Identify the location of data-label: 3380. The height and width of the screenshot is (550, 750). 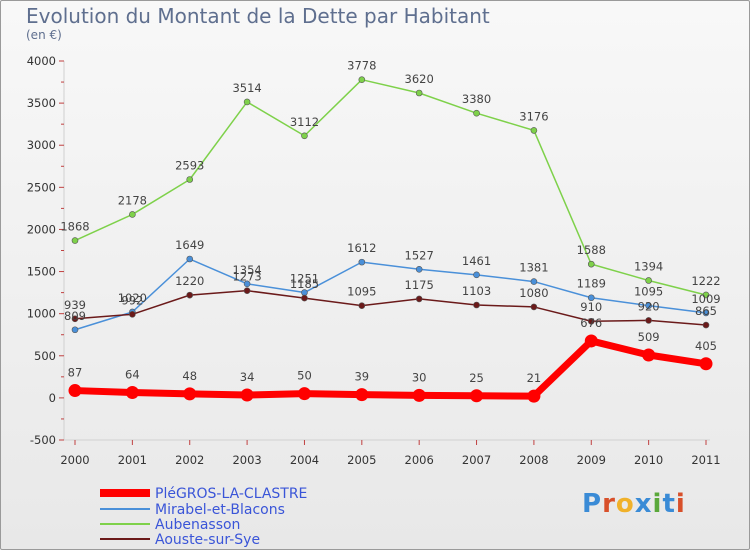
(476, 99).